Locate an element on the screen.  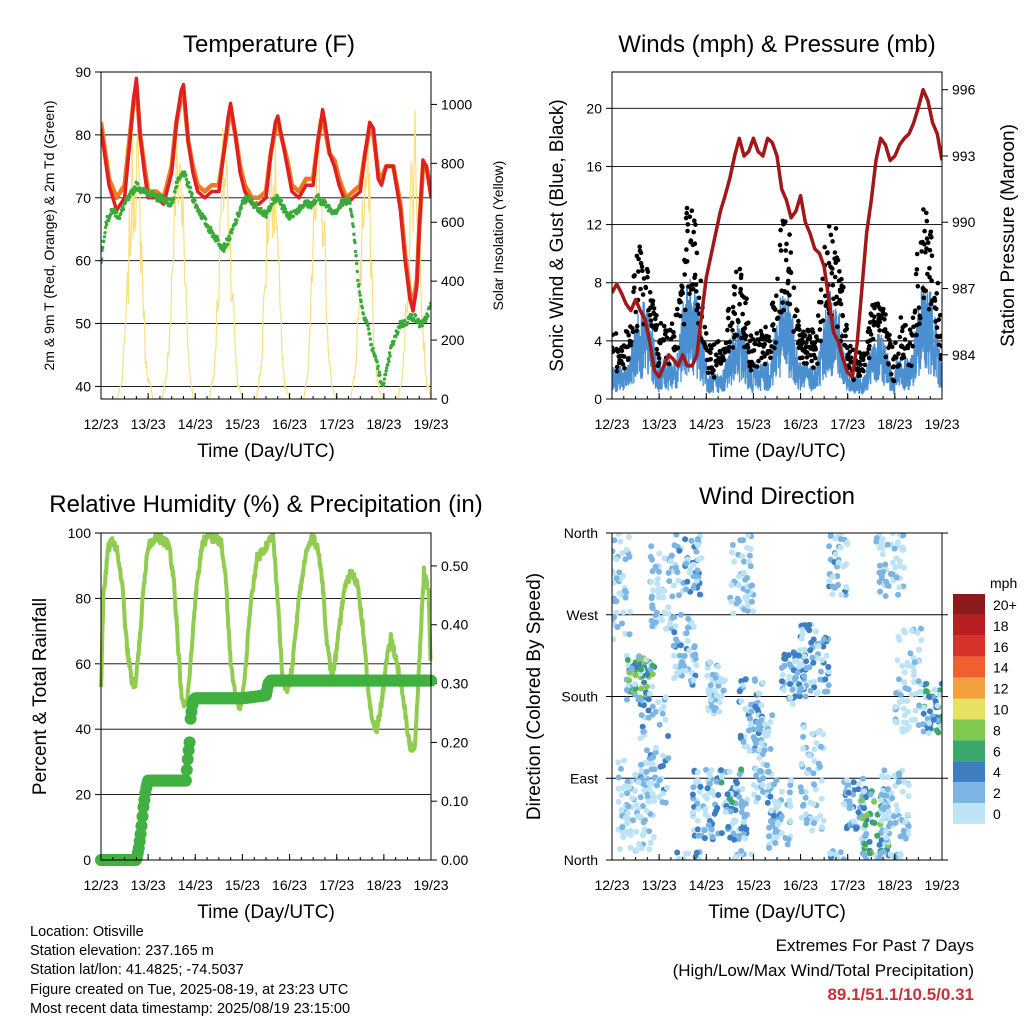
humidity-ytick-label: 0 is located at coordinates (87, 860).